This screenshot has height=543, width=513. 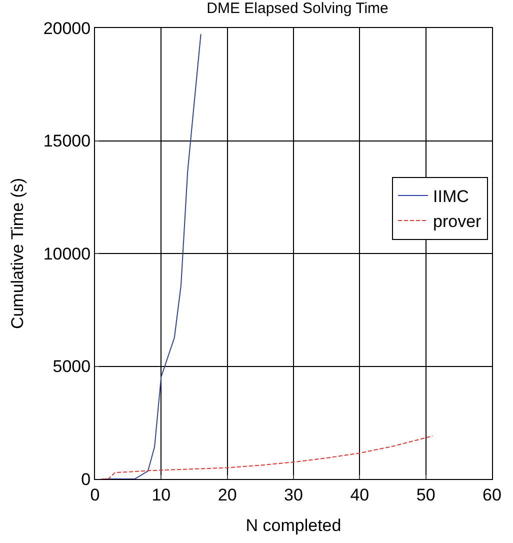 What do you see at coordinates (297, 9) in the screenshot?
I see `chart-title: DME Elapsed Solving Time` at bounding box center [297, 9].